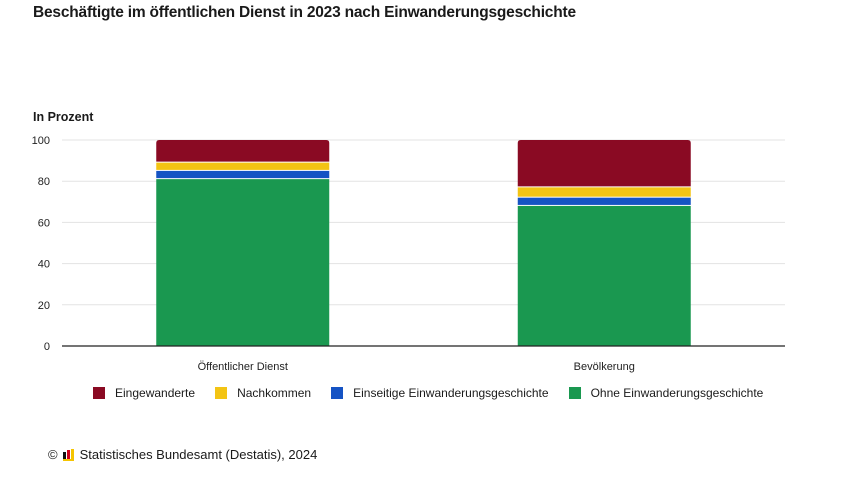 The image size is (850, 478). I want to click on y-axis-ticks: 0 20 40 60 80 100, so click(41, 244).